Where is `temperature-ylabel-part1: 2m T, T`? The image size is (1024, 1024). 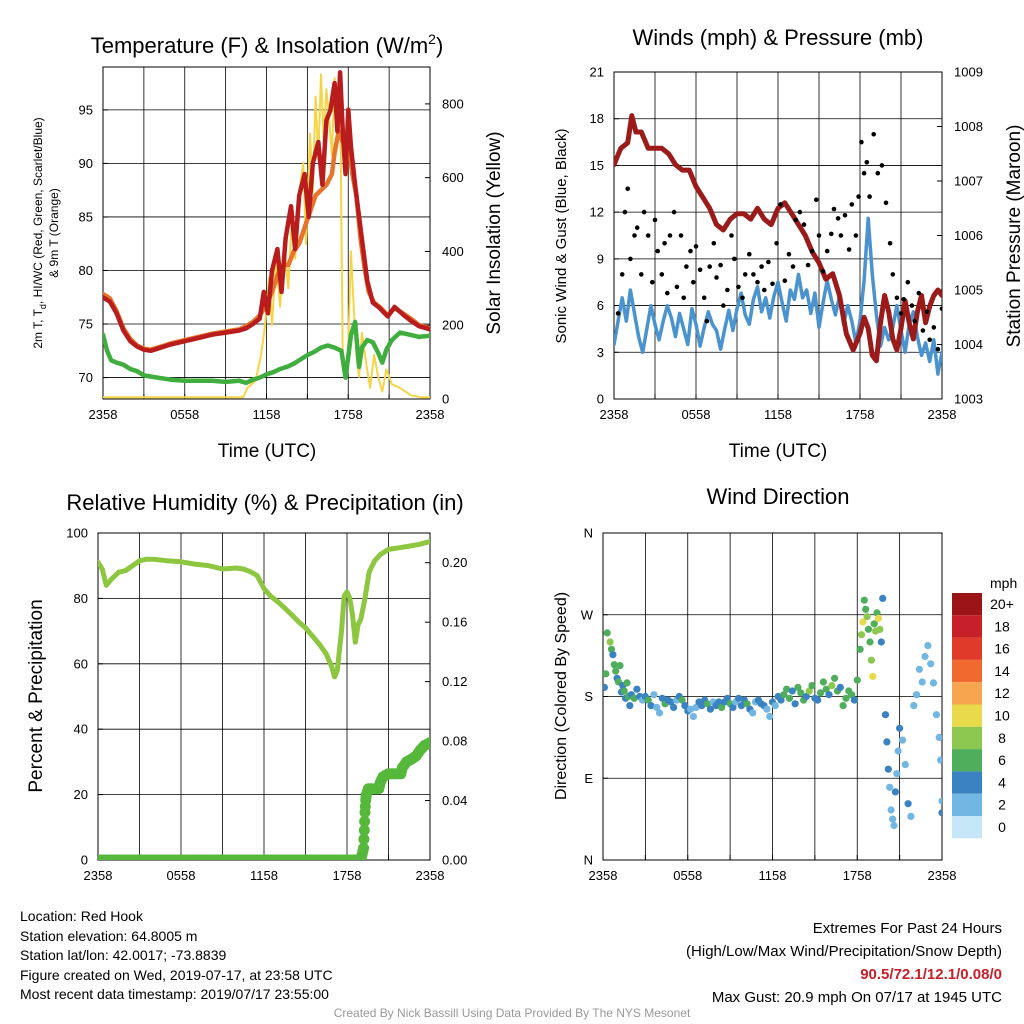
temperature-ylabel-part1: 2m T, T is located at coordinates (38, 328).